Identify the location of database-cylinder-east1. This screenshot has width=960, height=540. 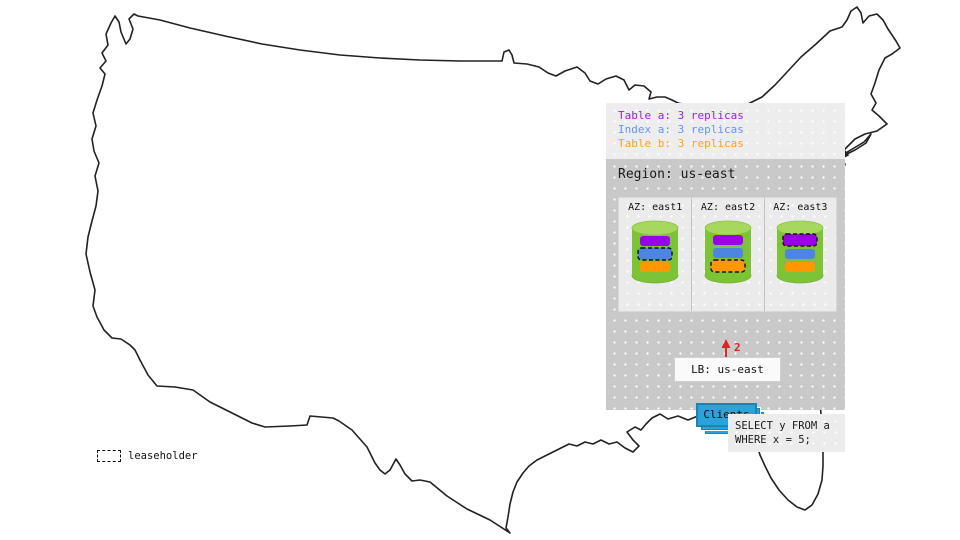
(655, 252).